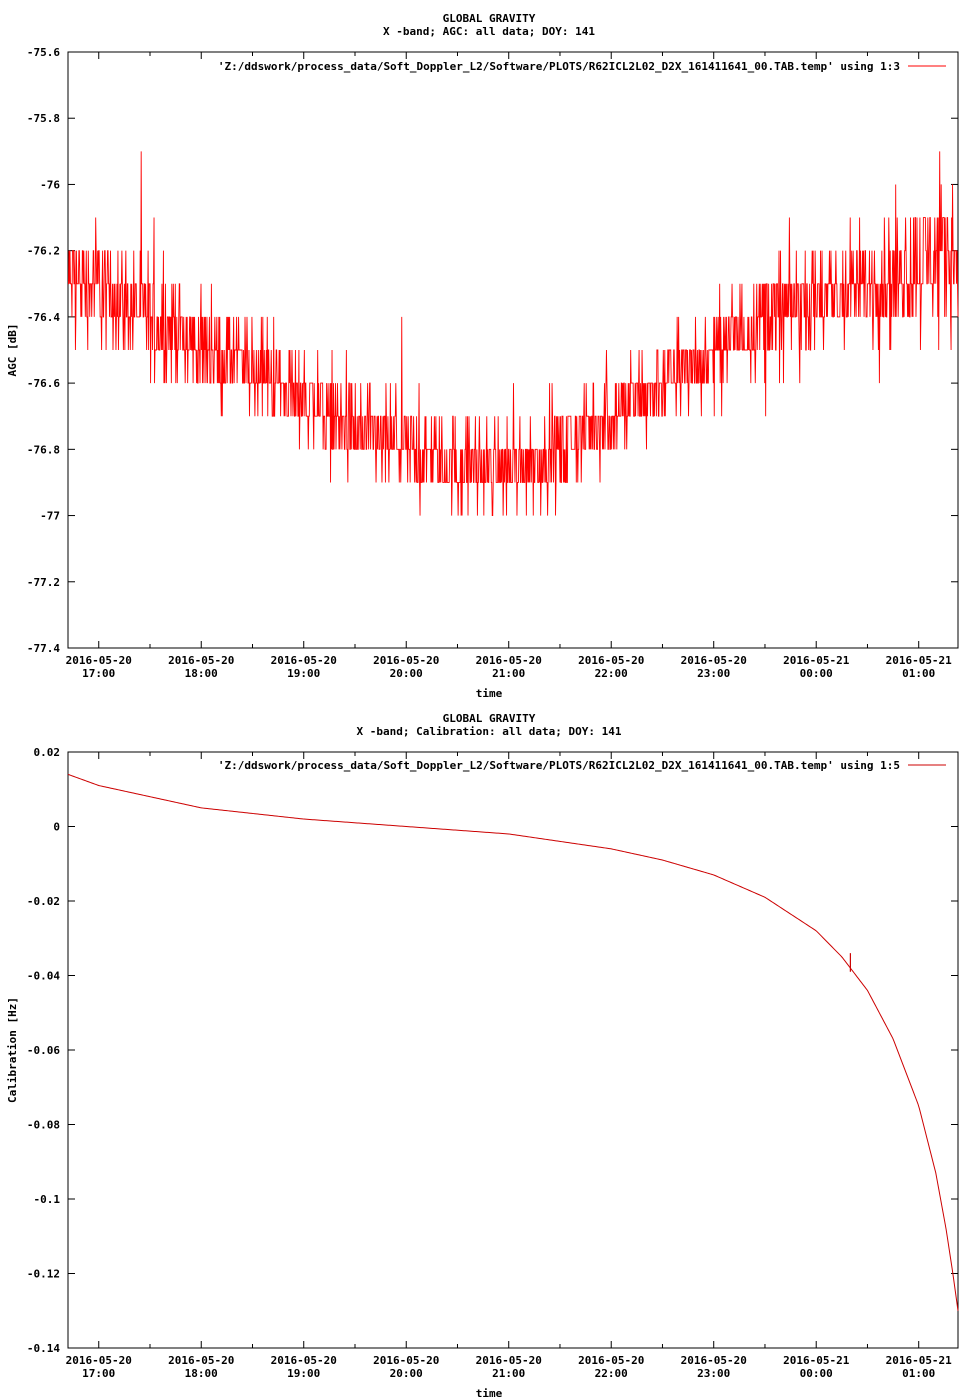 The height and width of the screenshot is (1400, 980). What do you see at coordinates (43, 582) in the screenshot?
I see `chart1-y-tick-label: -77.2` at bounding box center [43, 582].